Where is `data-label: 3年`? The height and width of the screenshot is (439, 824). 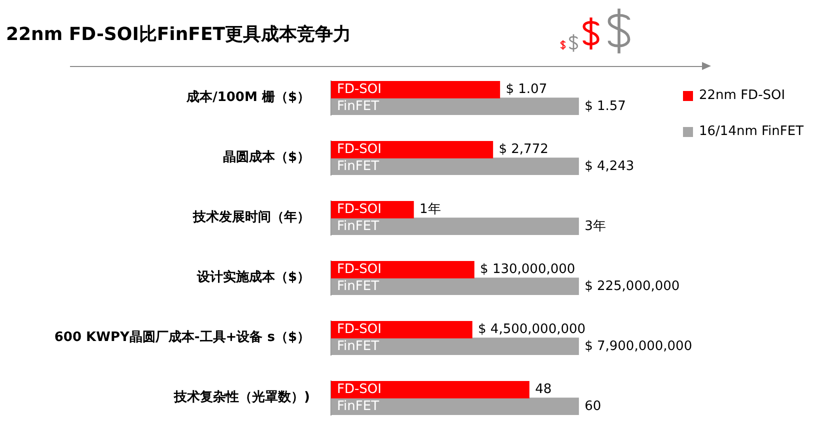
data-label: 3年 is located at coordinates (595, 226).